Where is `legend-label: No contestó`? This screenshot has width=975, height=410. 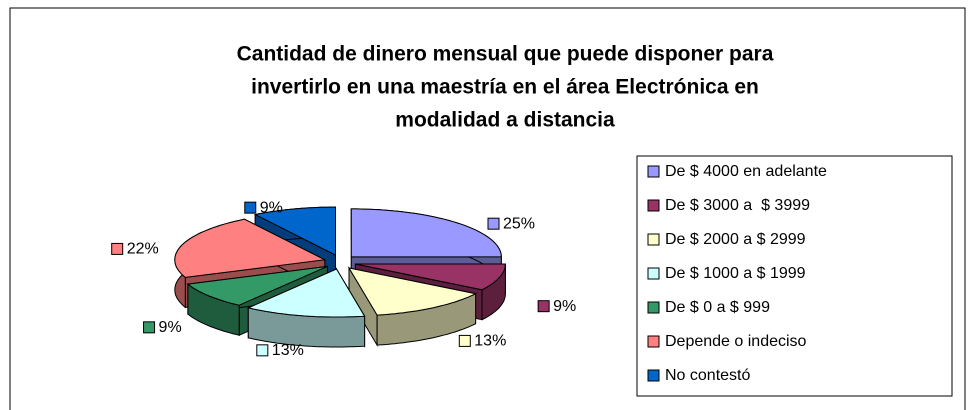
legend-label: No contestó is located at coordinates (707, 375).